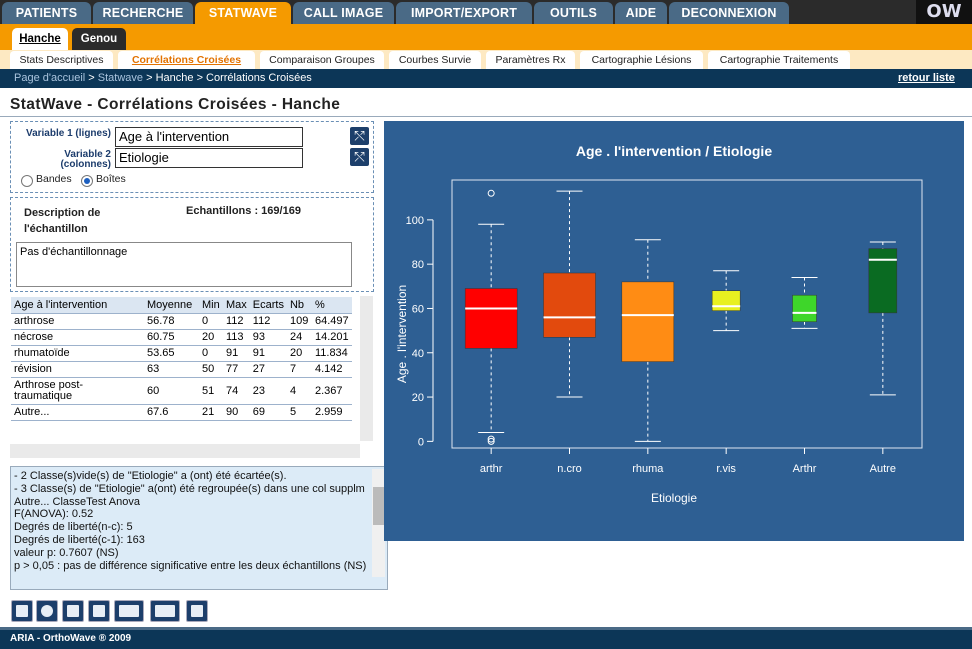  Describe the element at coordinates (299, 369) in the screenshot. I see `table-cell: 7` at that location.